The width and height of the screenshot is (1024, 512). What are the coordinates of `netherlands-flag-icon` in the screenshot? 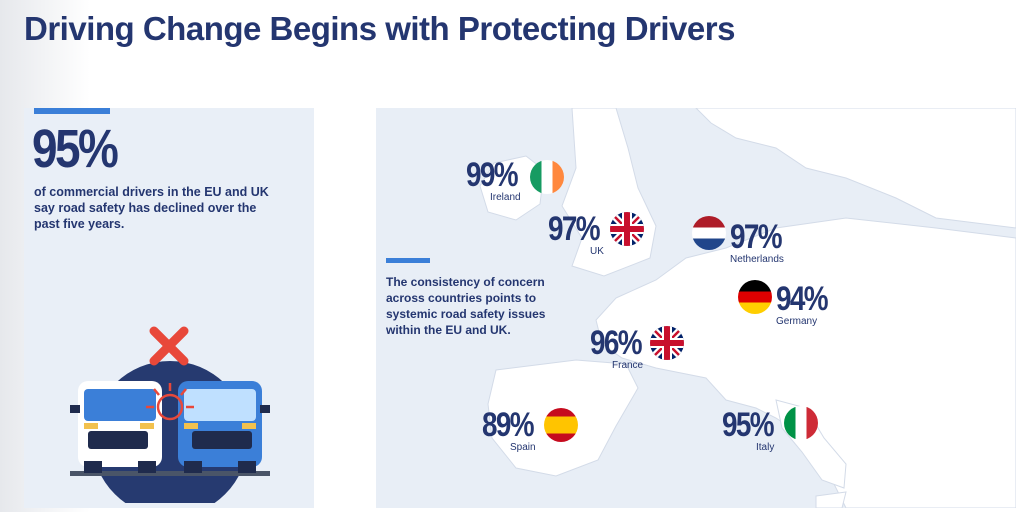 It's located at (709, 233).